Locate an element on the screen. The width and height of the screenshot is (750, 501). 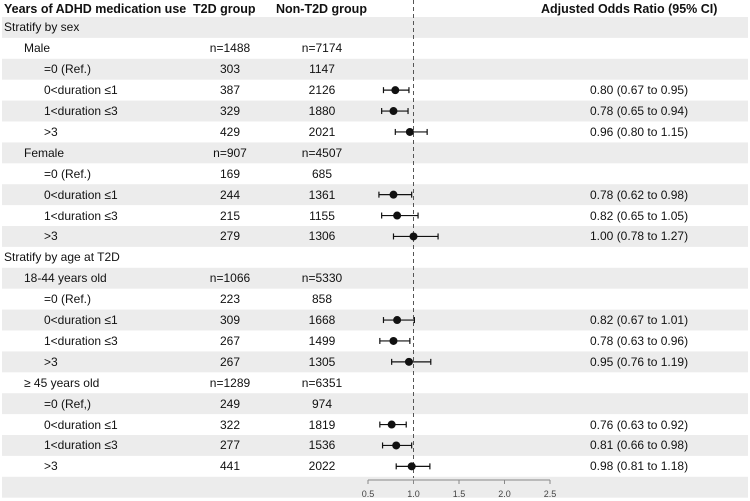
non-t2d-count: 1880 is located at coordinates (322, 111).